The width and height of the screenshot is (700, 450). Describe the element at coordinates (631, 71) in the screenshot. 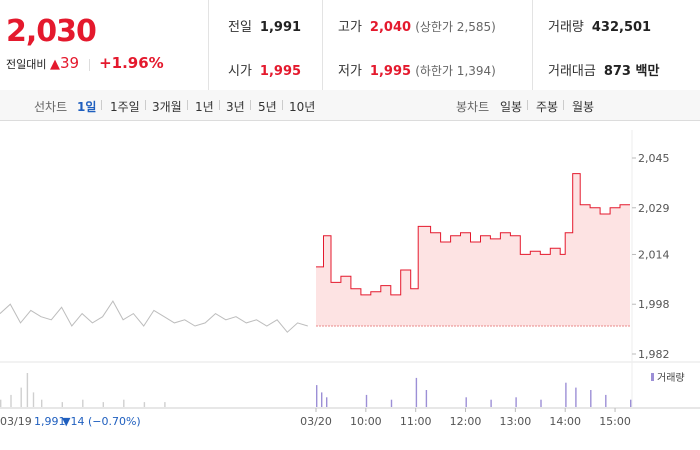

I see `amount-value: 873 백만` at that location.